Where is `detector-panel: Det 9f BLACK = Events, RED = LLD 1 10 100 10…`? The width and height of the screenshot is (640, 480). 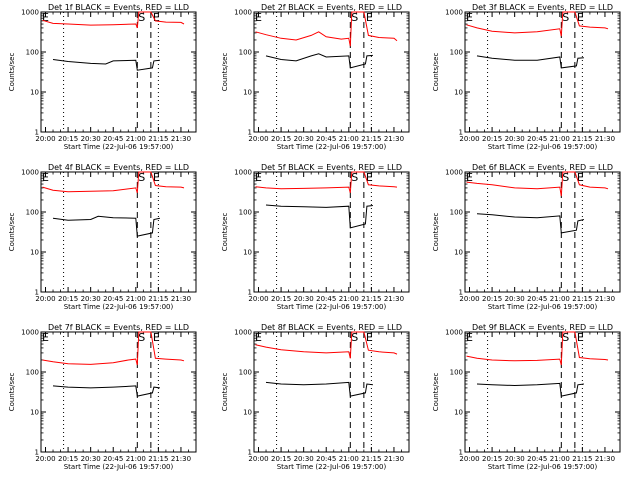 detector-panel: Det 9f BLACK = Events, RED = LLD 1 10 100 10… is located at coordinates (526, 397).